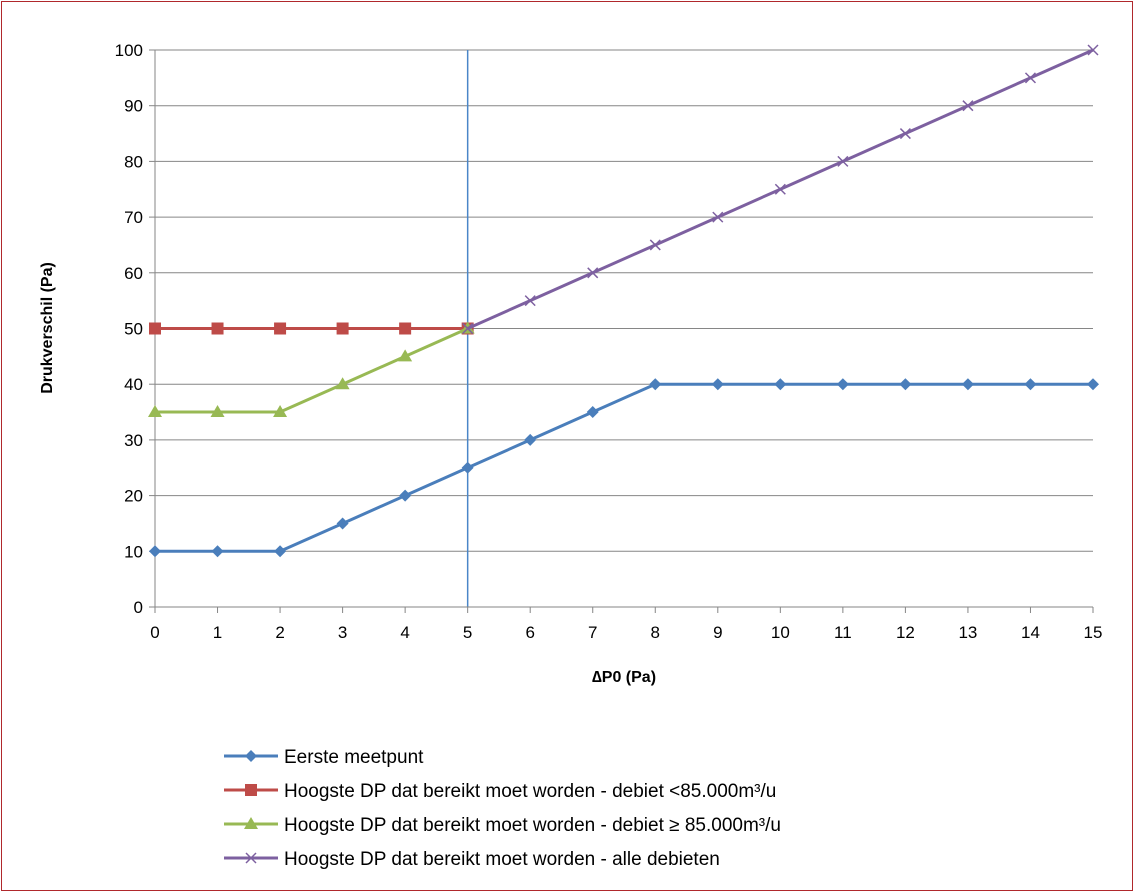 The height and width of the screenshot is (894, 1136). What do you see at coordinates (133, 217) in the screenshot?
I see `y-tick-label: 70` at bounding box center [133, 217].